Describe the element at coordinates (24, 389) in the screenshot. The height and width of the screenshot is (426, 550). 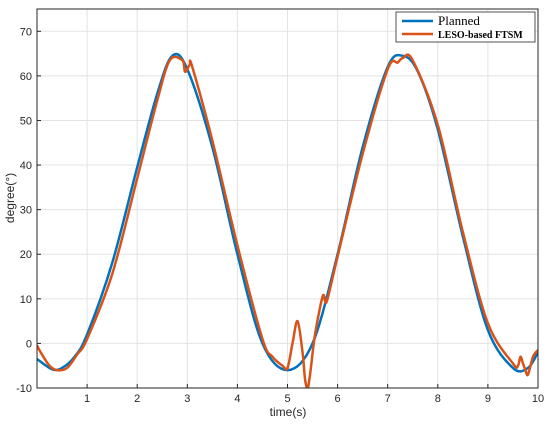
I see `y-tick-label: -10` at that location.